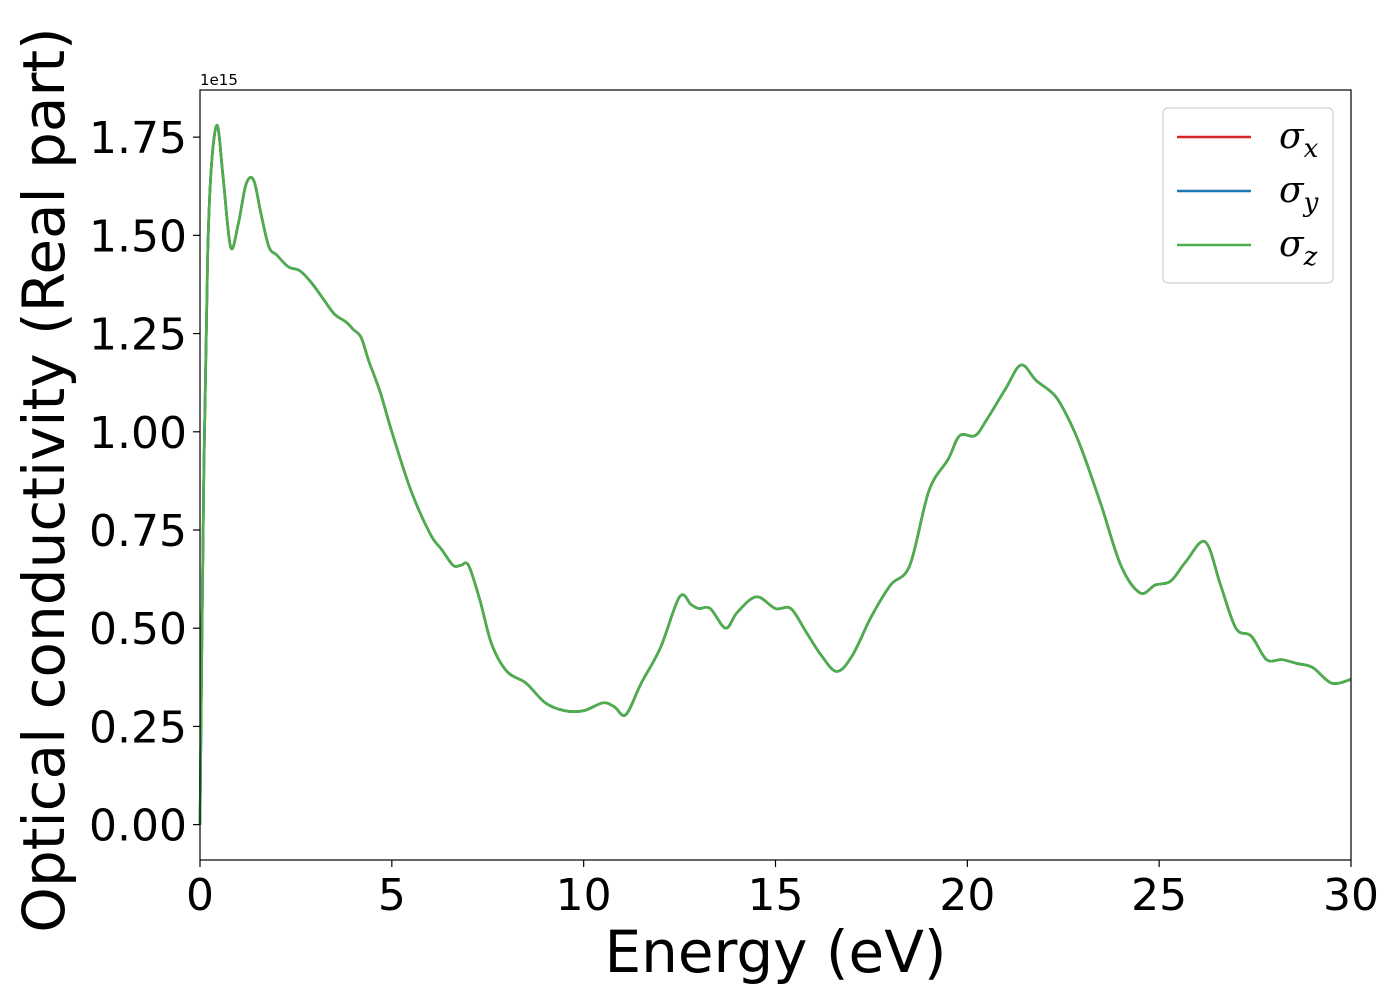 The height and width of the screenshot is (1000, 1400). I want to click on x-axis-title: Energy (eV), so click(775, 952).